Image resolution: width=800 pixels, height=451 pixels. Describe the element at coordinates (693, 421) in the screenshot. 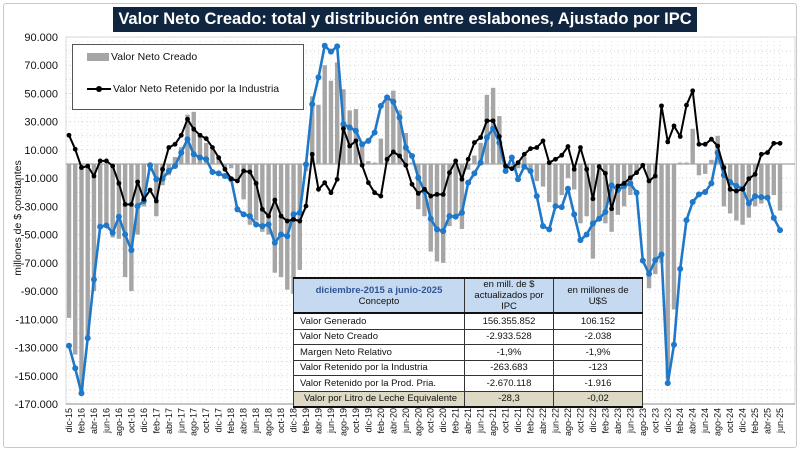

I see `x-tick-label: abr-24` at that location.